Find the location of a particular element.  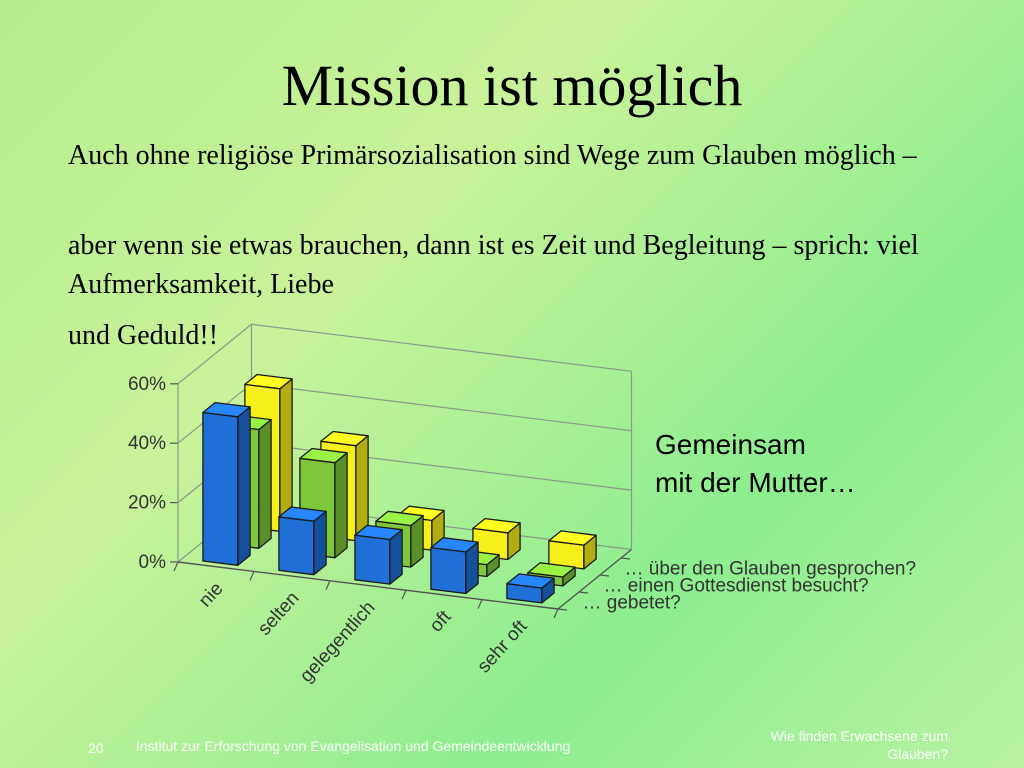

chart-bars is located at coordinates (399, 488).